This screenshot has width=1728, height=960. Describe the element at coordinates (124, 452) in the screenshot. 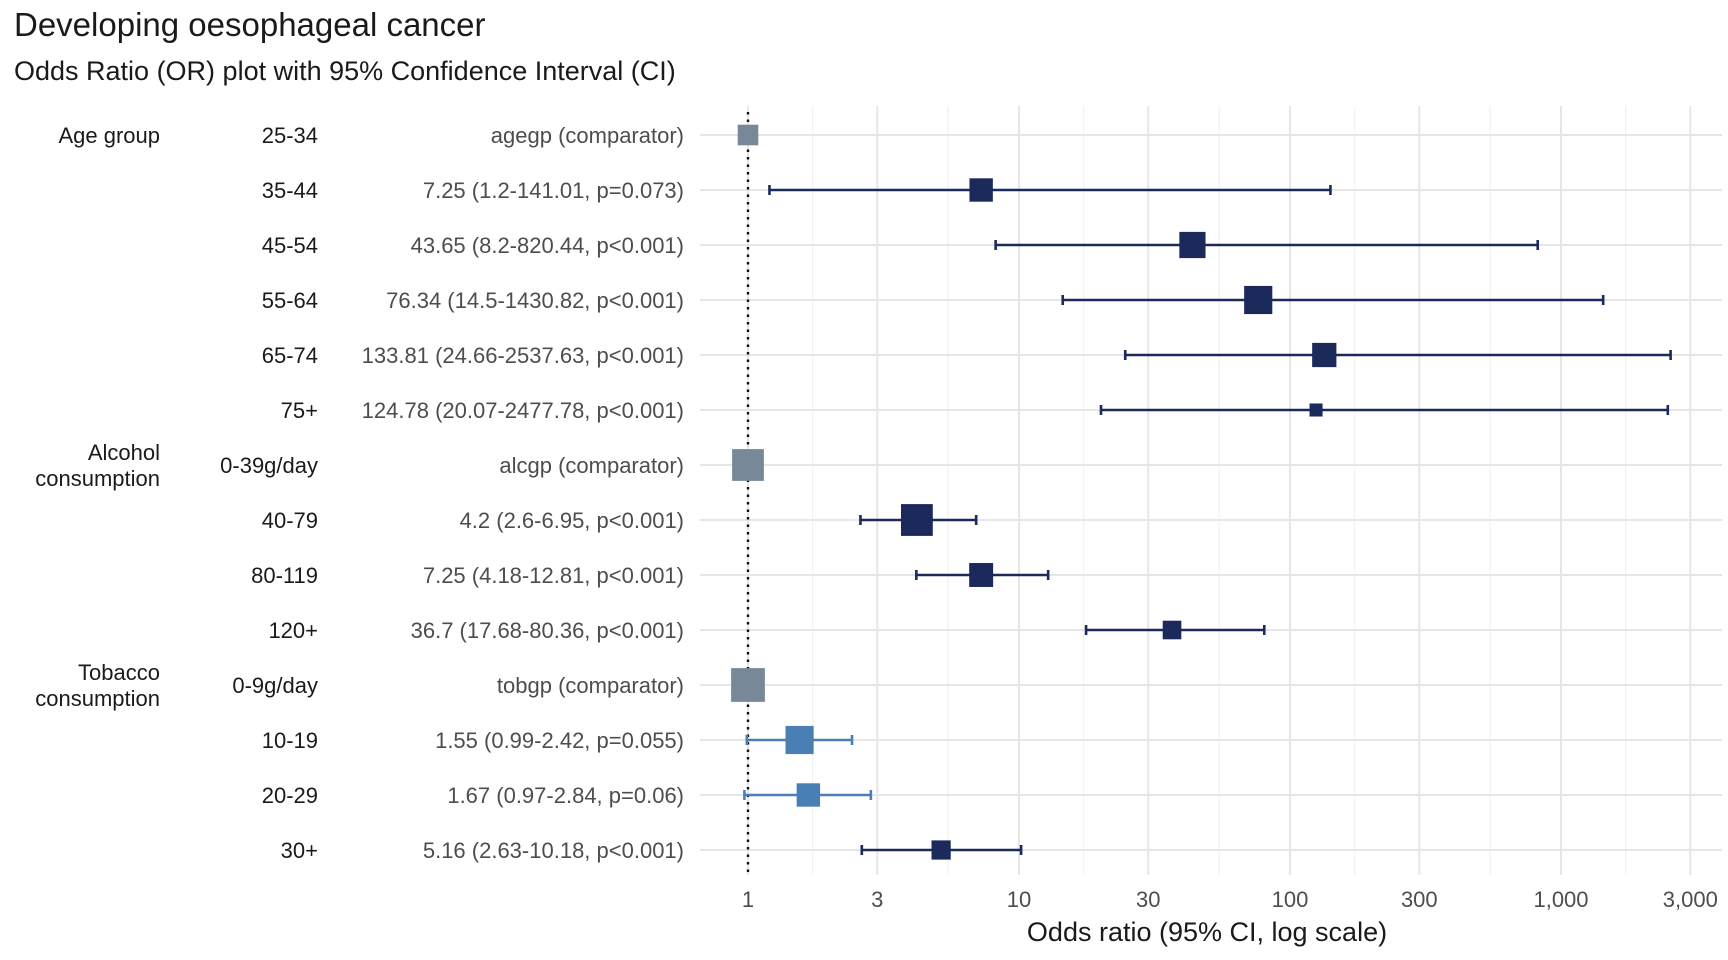

I see `group-label: Alcohol` at that location.